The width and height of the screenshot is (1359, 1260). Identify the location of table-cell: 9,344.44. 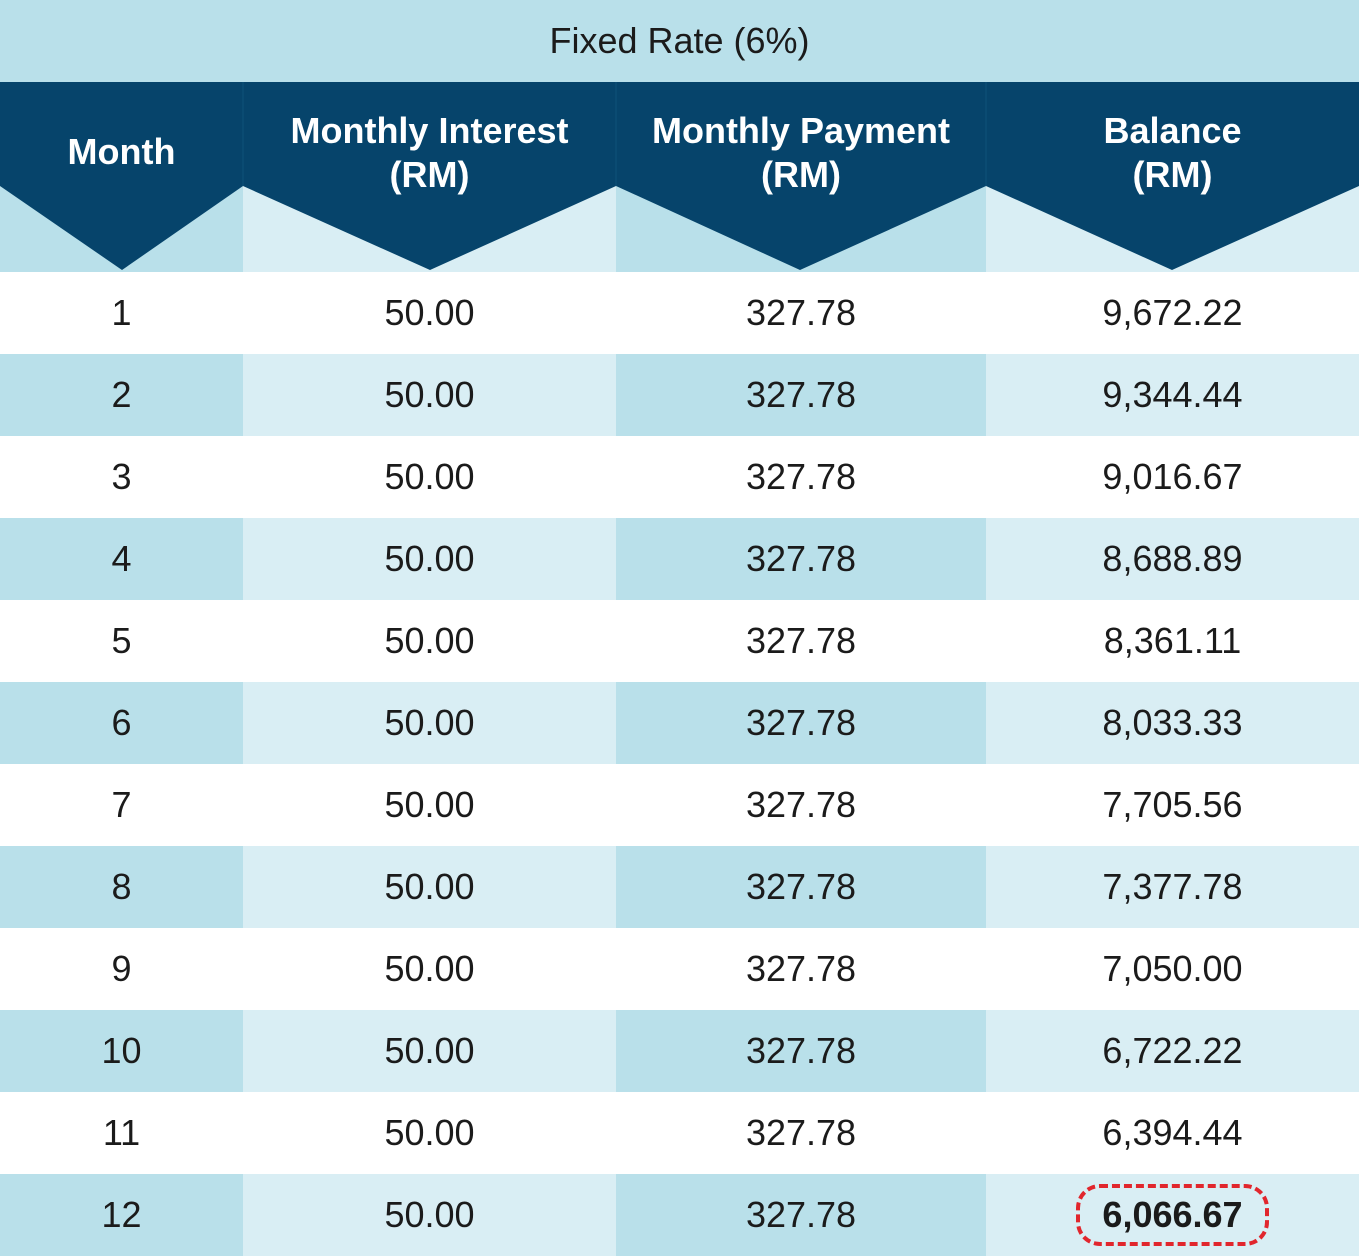
(1172, 395).